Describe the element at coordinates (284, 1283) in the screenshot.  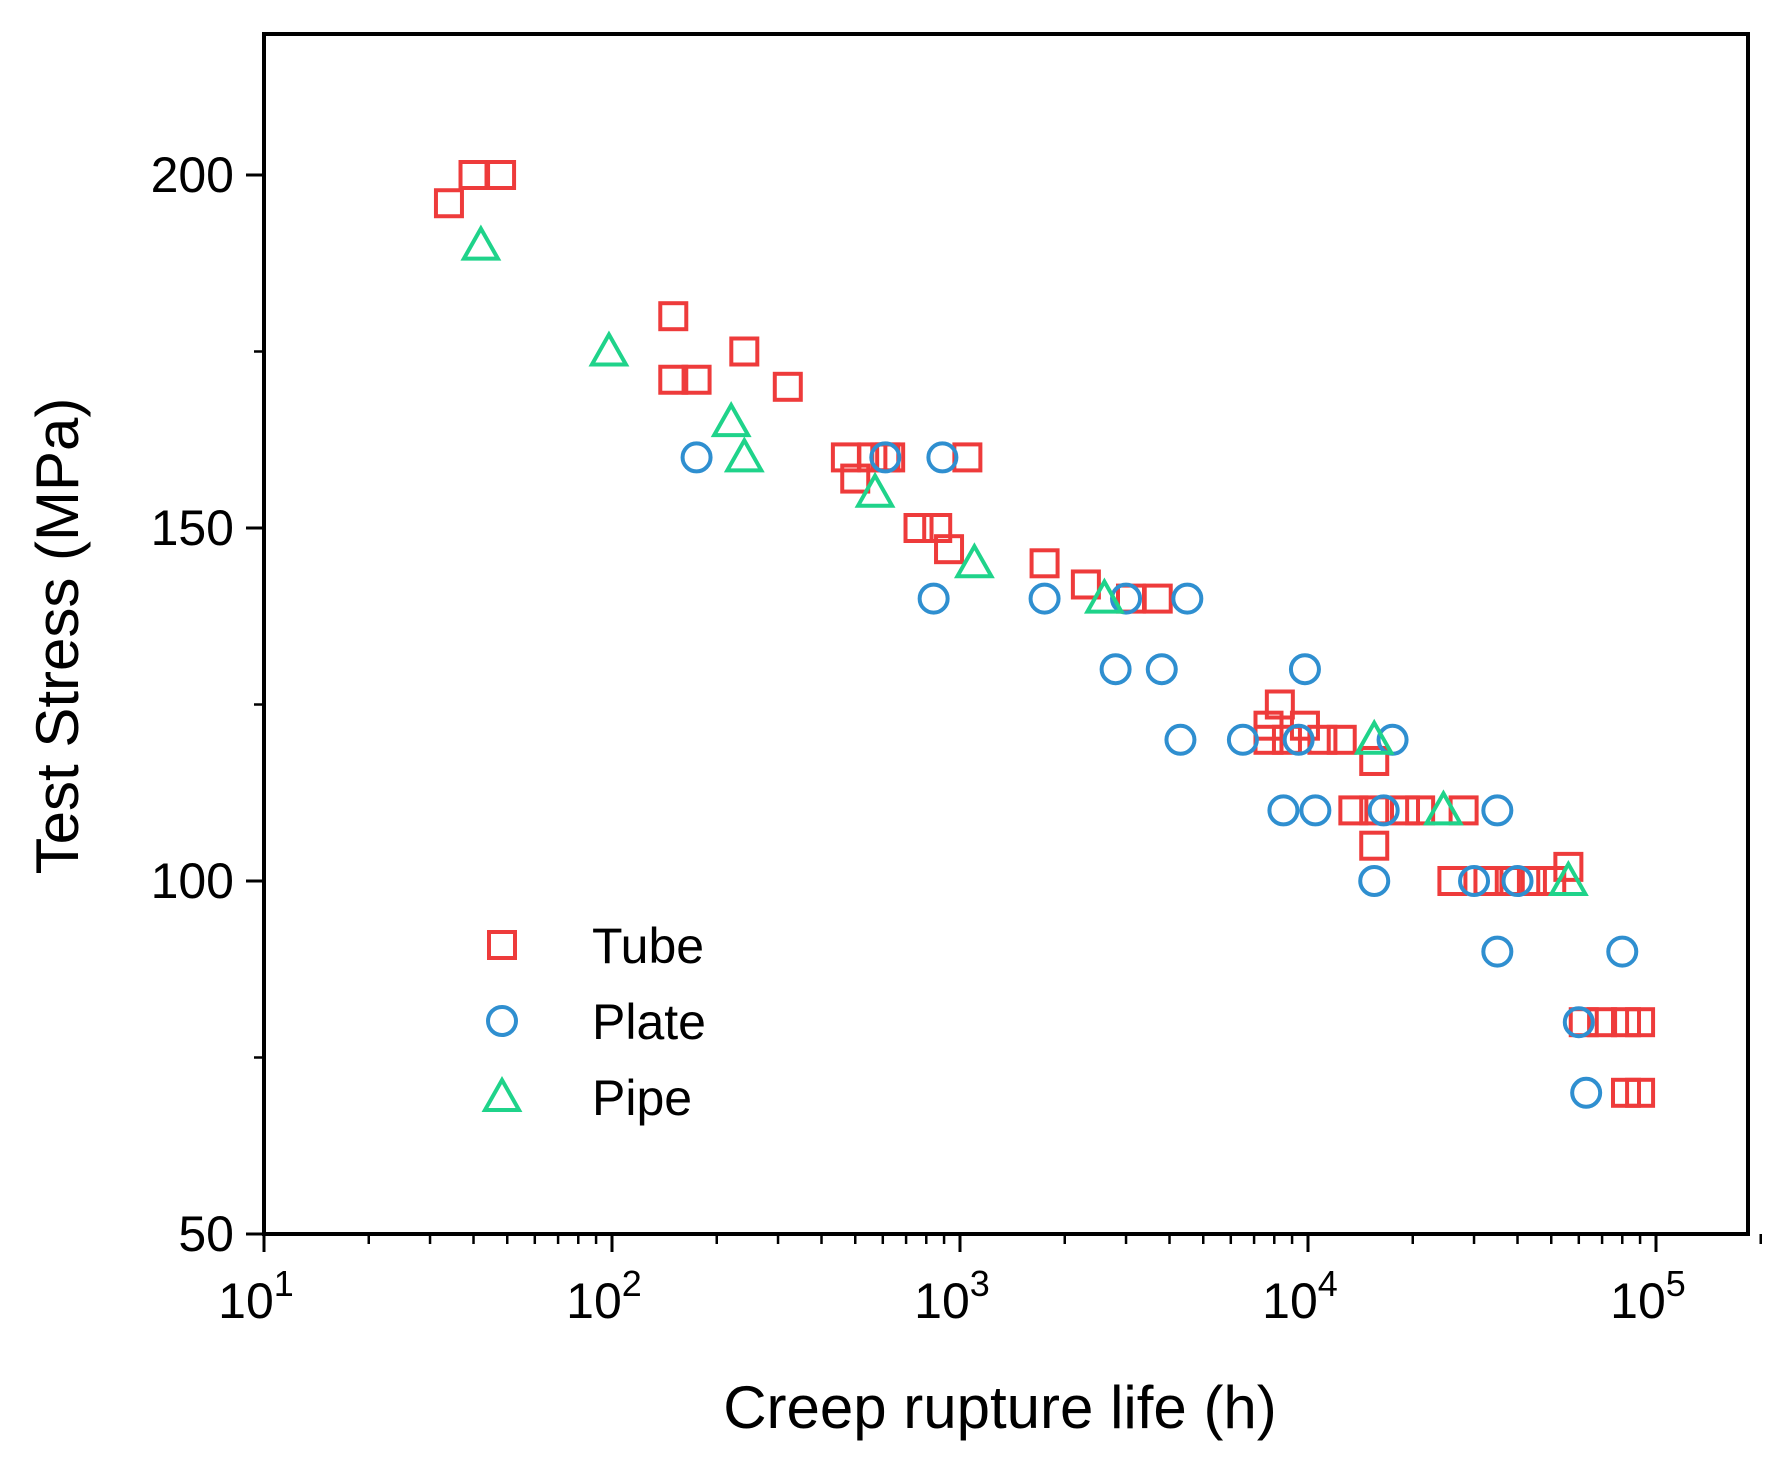
I see `x-tick-exponent: 1` at that location.